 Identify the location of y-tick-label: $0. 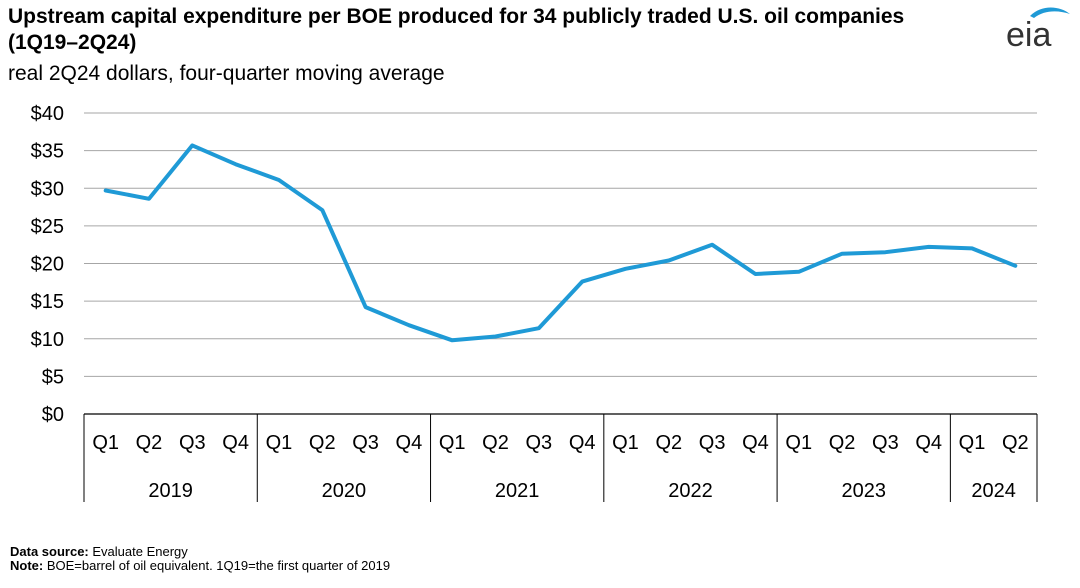
(53, 415).